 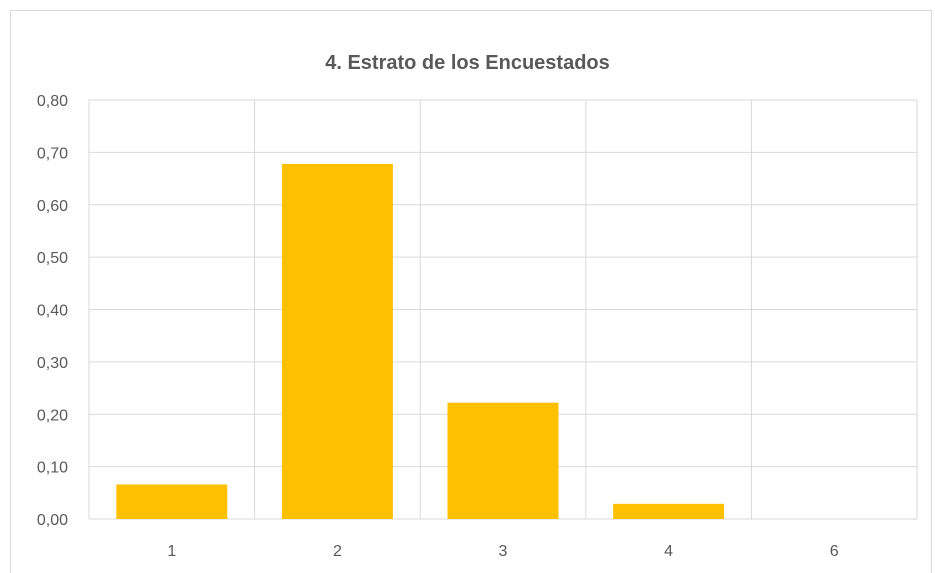 I want to click on y-tick-label: 0,80, so click(x=52, y=101).